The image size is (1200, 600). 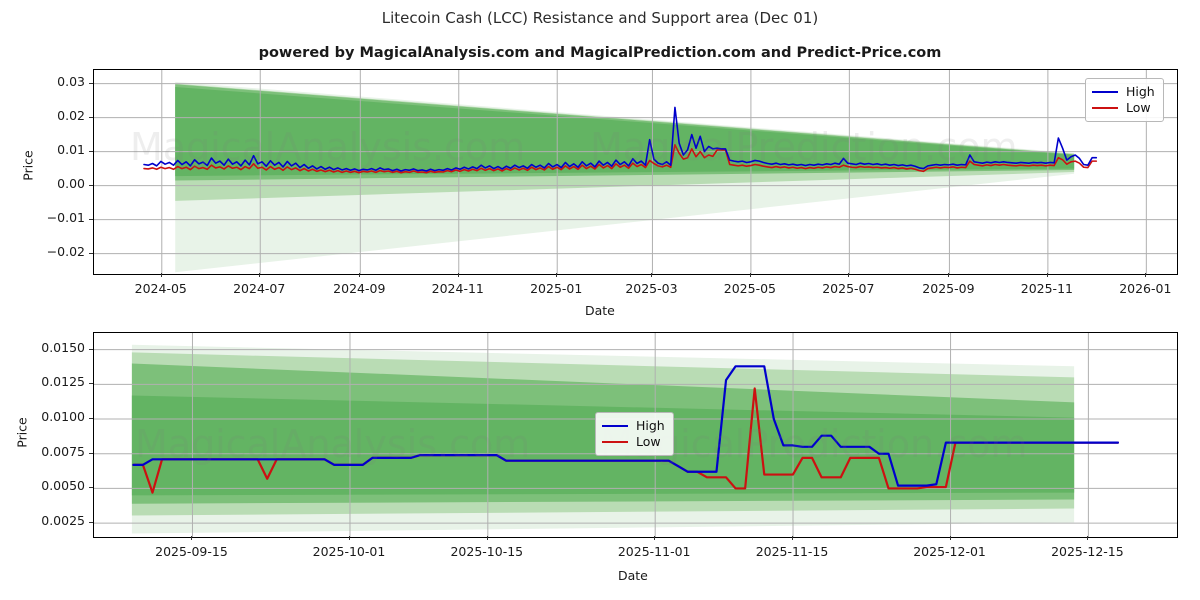 What do you see at coordinates (191, 551) in the screenshot?
I see `x-tick-label: 2025-09-15` at bounding box center [191, 551].